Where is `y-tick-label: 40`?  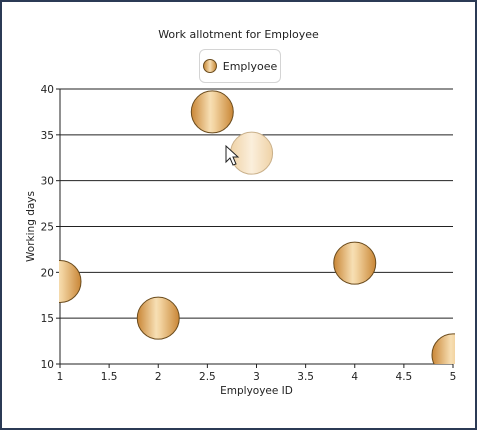 y-tick-label: 40 is located at coordinates (47, 90).